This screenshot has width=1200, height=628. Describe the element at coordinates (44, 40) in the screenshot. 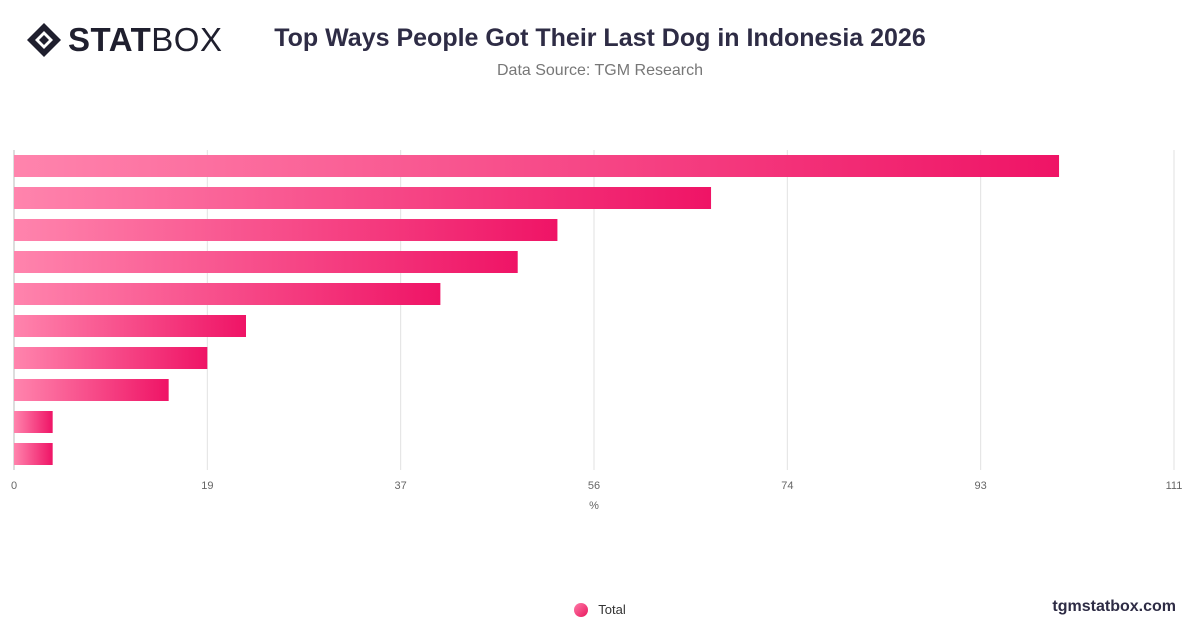

I see `statbox-diamond-icon` at that location.